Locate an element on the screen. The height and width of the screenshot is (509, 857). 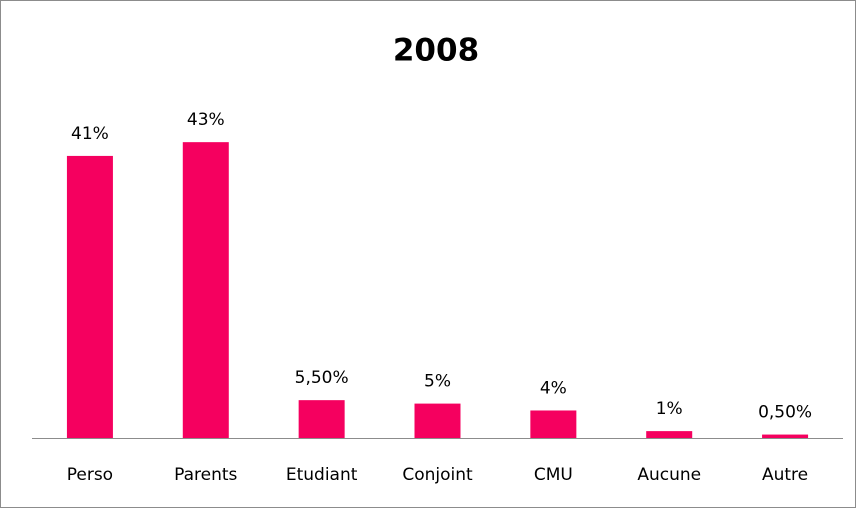
x-tick-label: Etudiant is located at coordinates (322, 475).